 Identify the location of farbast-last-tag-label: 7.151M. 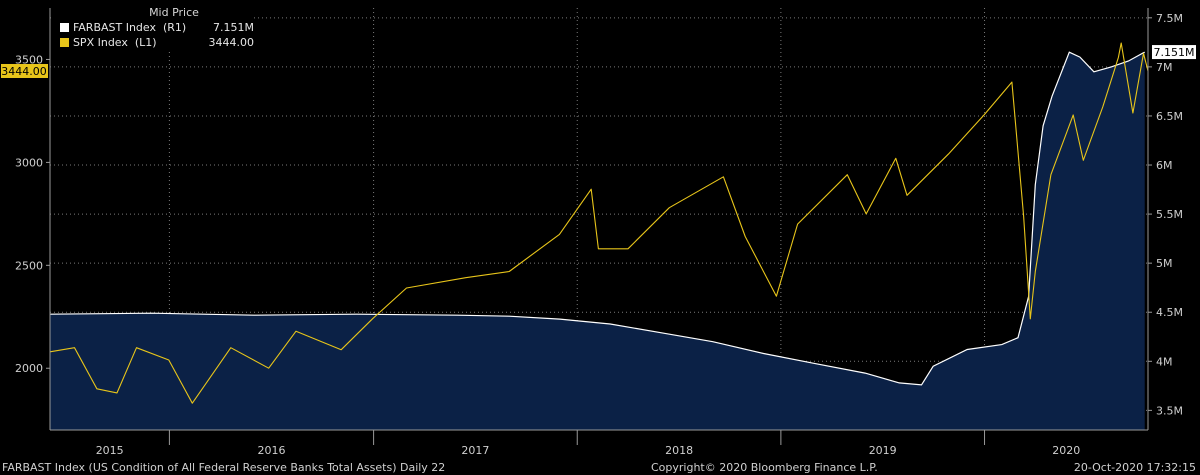
(1174, 52).